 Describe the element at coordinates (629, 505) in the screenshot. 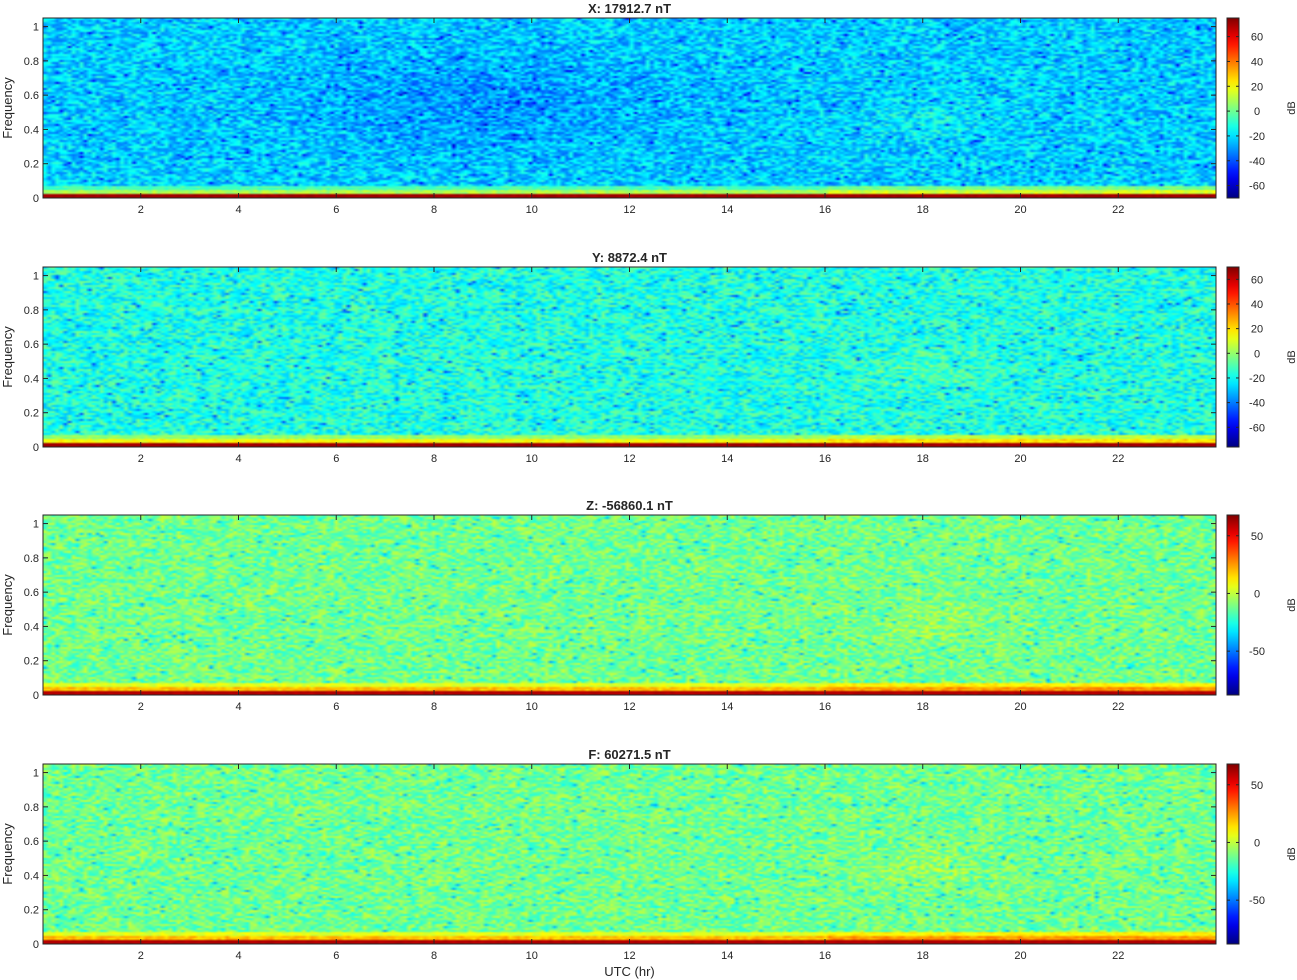

I see `panel-title: Z: -56860.1 nT` at that location.